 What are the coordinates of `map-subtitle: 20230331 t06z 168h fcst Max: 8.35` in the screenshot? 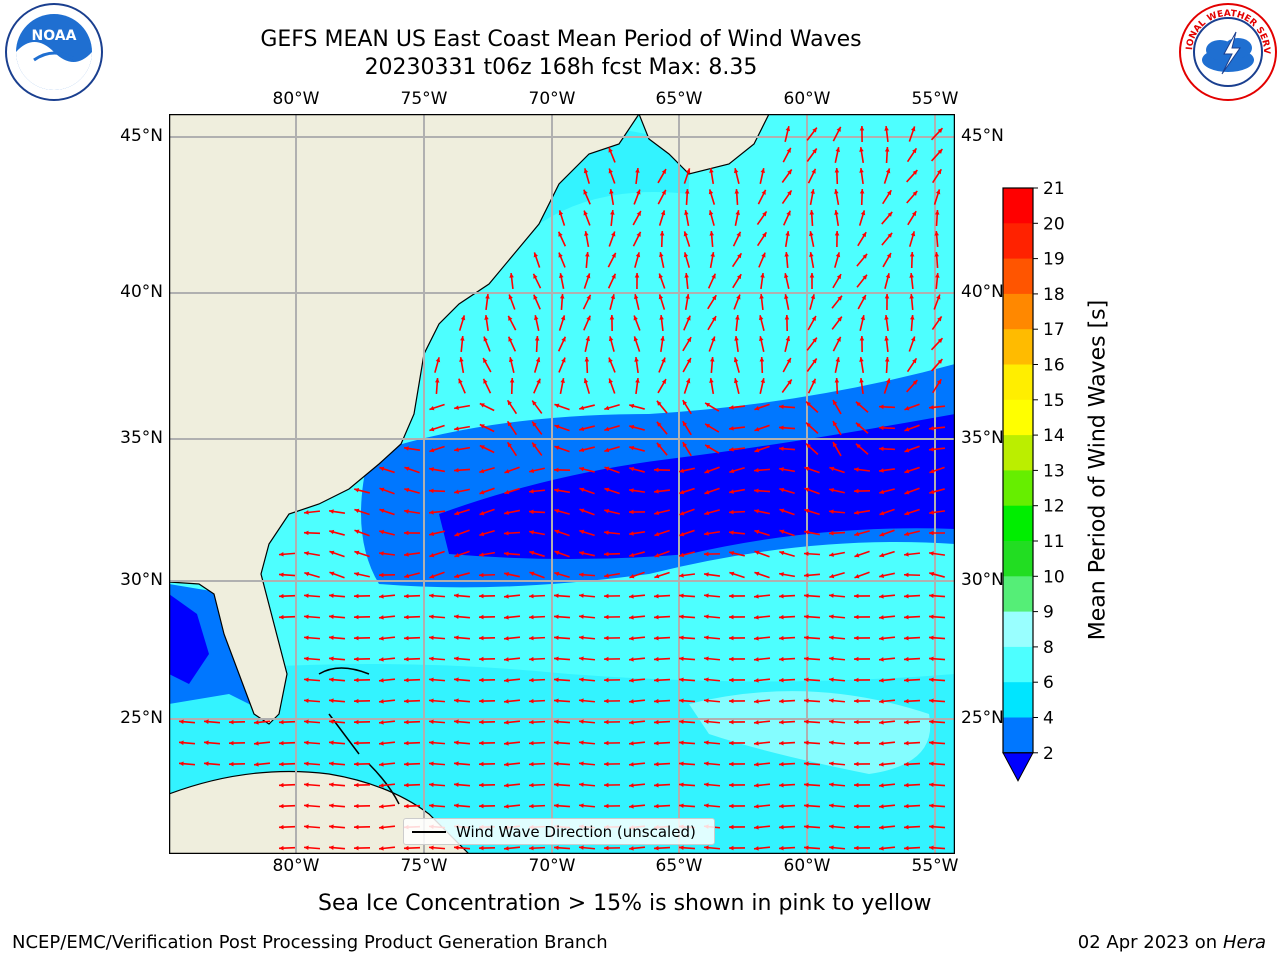 It's located at (561, 67).